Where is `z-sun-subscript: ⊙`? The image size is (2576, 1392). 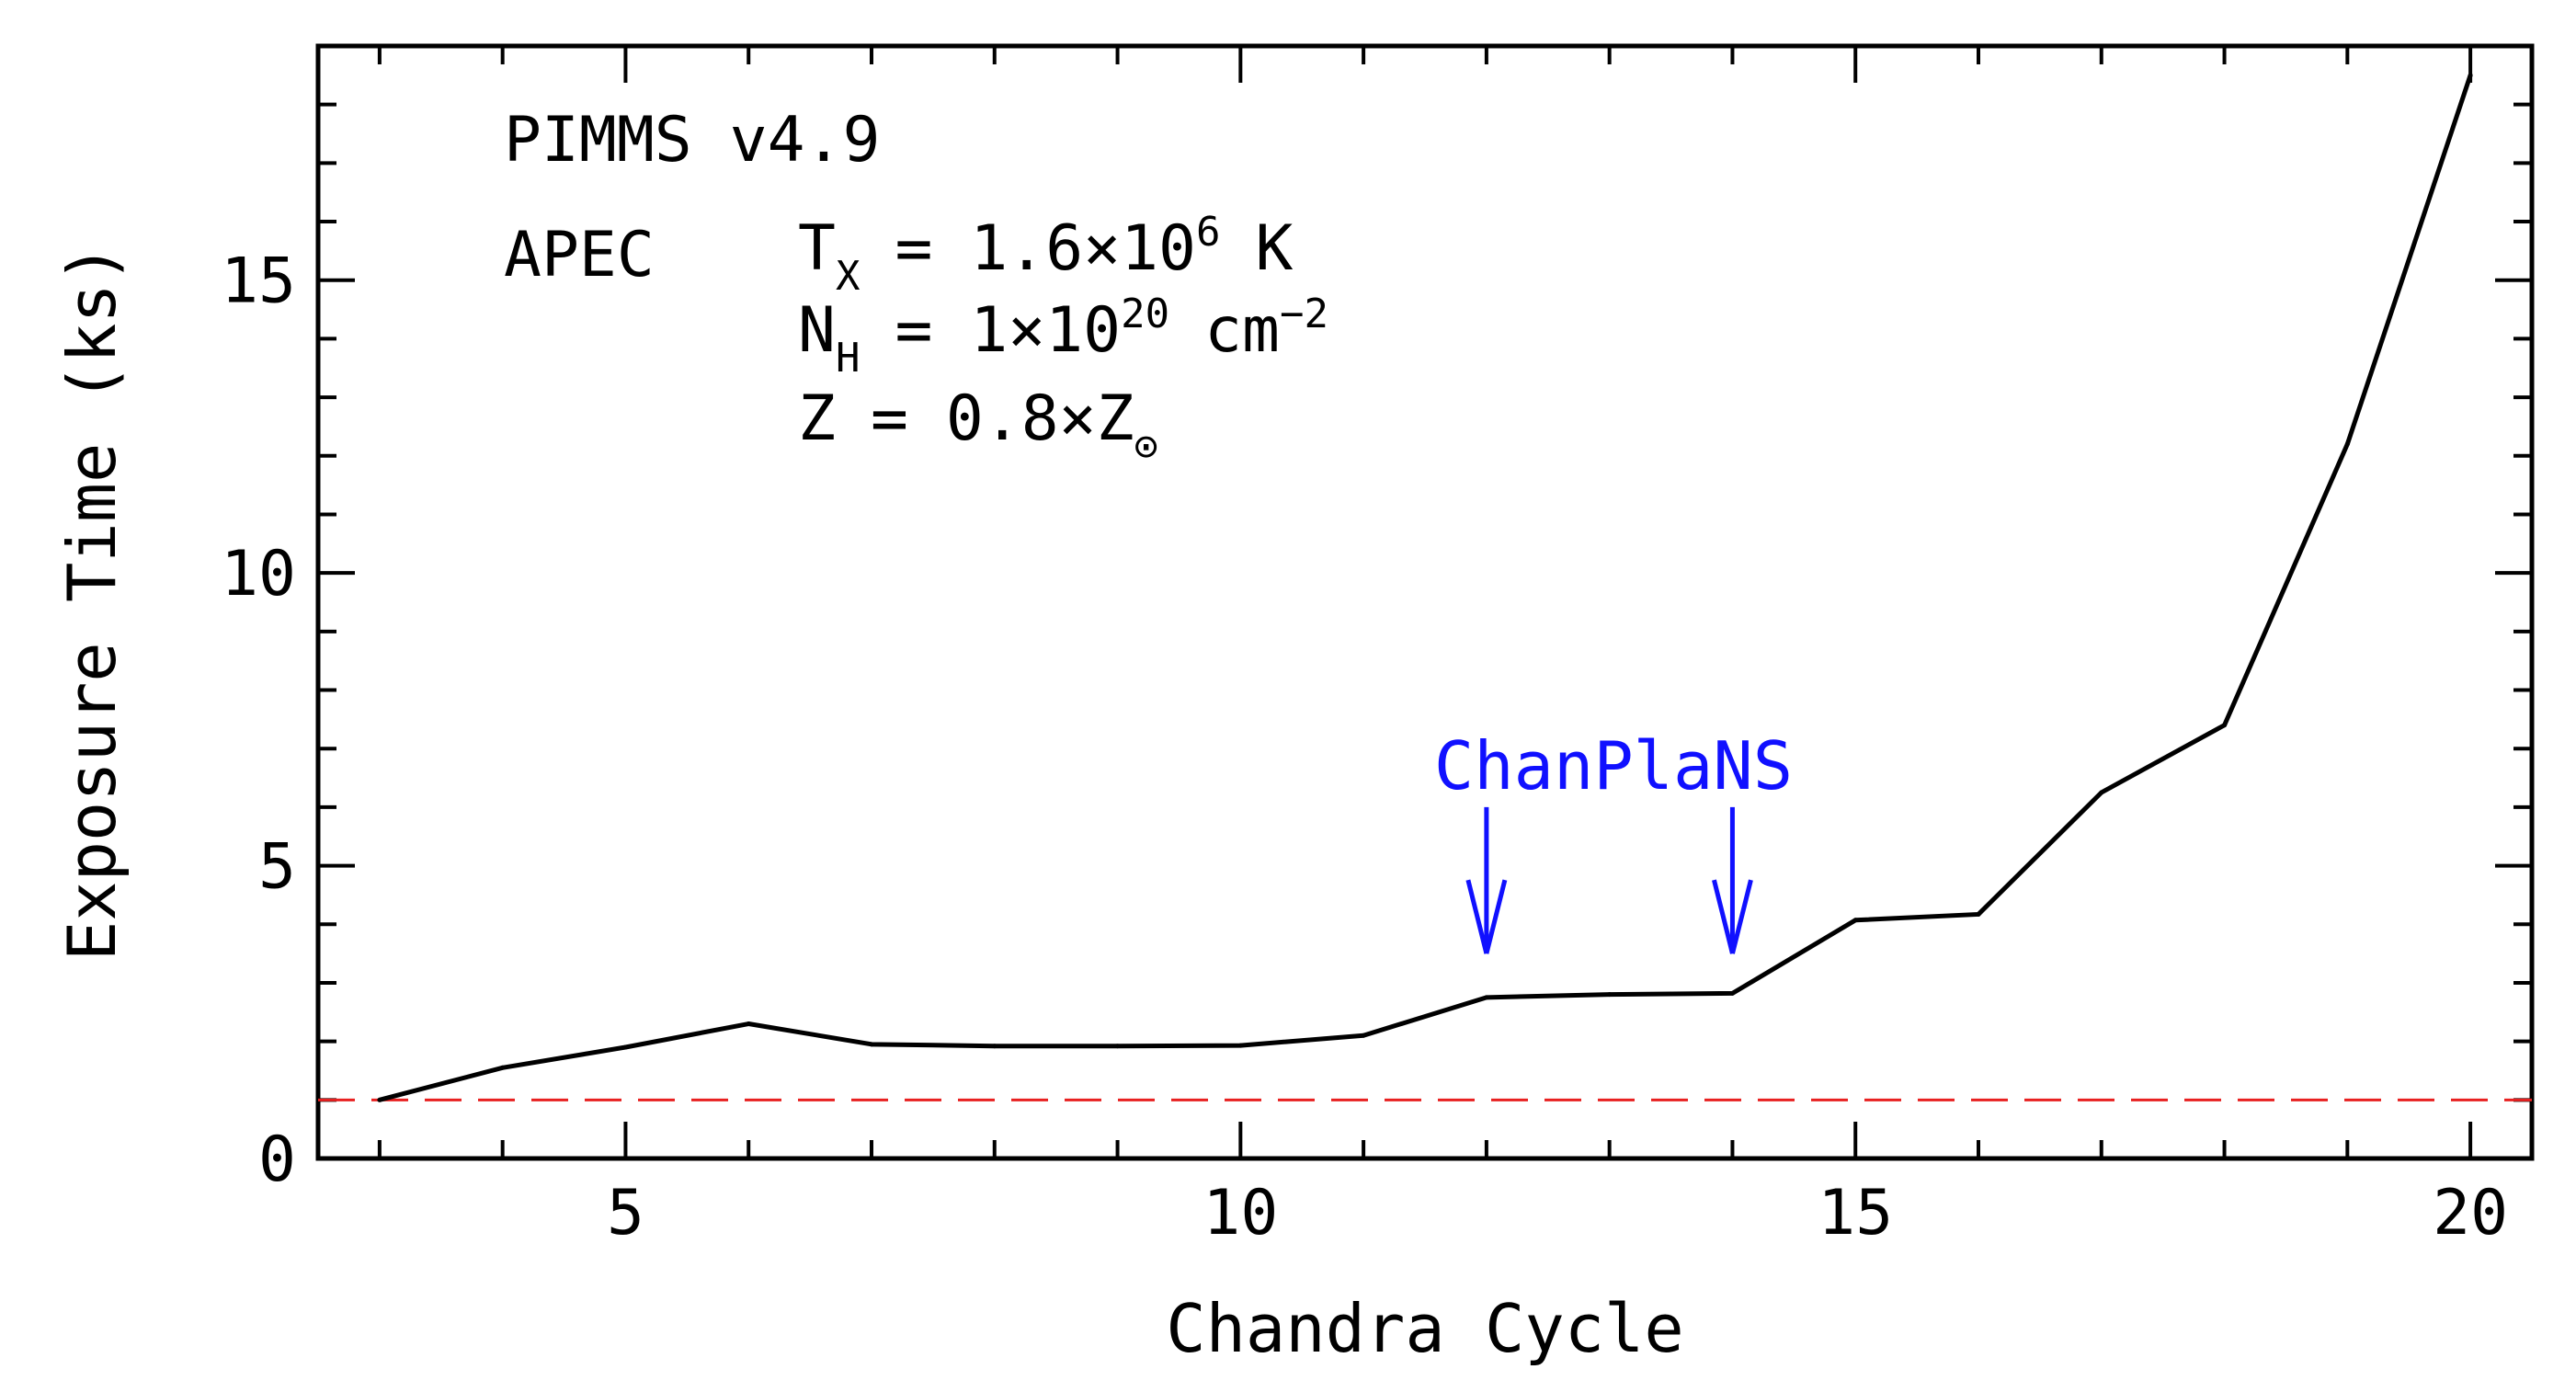 z-sun-subscript: ⊙ is located at coordinates (1146, 446).